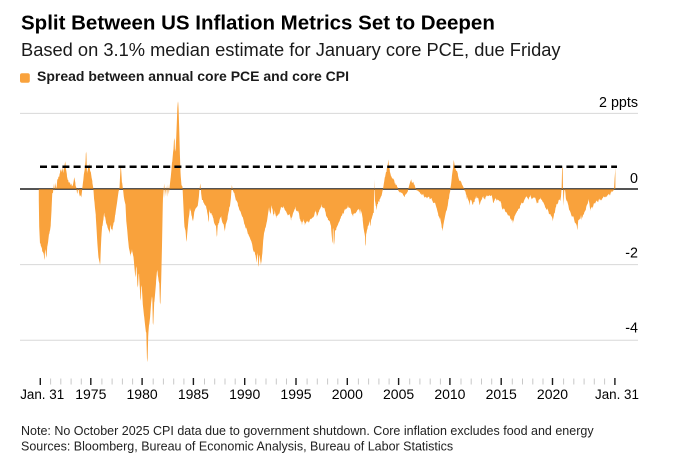 The image size is (674, 460). Describe the element at coordinates (449, 394) in the screenshot. I see `svg-text: 2010` at that location.